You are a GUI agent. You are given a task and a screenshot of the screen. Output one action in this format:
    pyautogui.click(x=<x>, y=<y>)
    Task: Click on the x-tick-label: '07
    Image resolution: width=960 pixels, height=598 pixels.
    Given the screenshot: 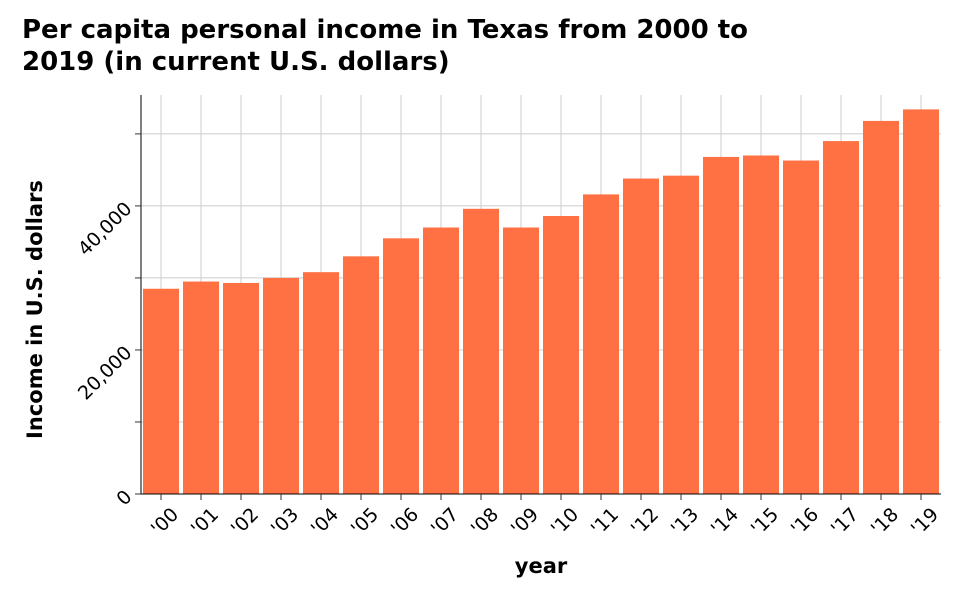 What is the action you would take?
    pyautogui.click(x=445, y=522)
    